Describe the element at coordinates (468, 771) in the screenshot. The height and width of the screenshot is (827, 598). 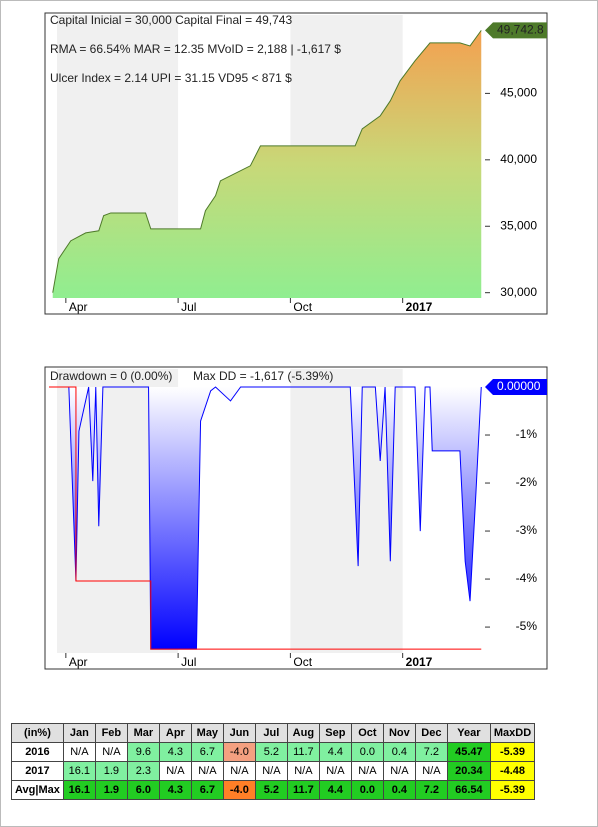
I see `table-cell: 20.34` at that location.